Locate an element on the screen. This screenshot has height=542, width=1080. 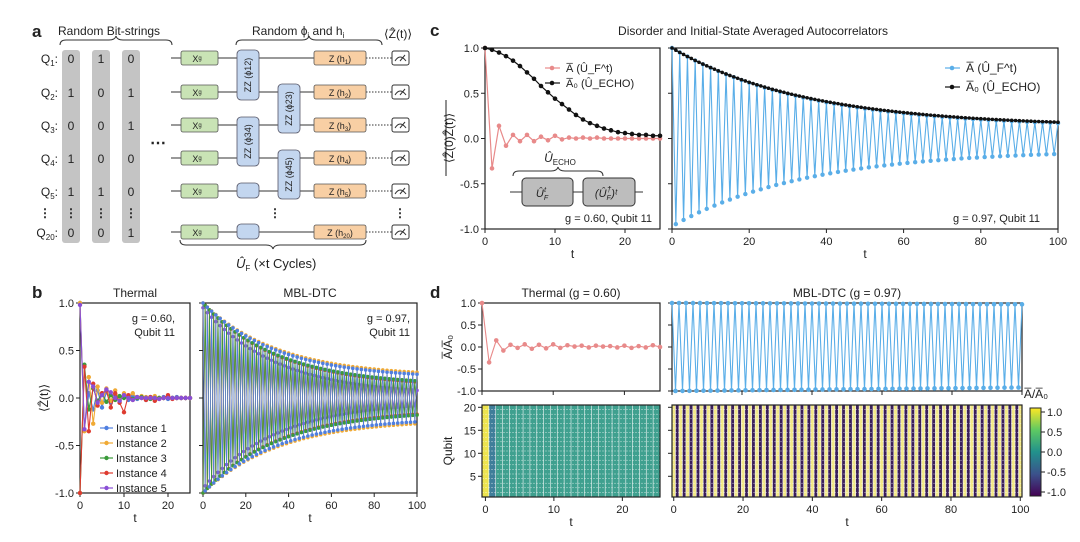
bit-value: 1 is located at coordinates (71, 159).